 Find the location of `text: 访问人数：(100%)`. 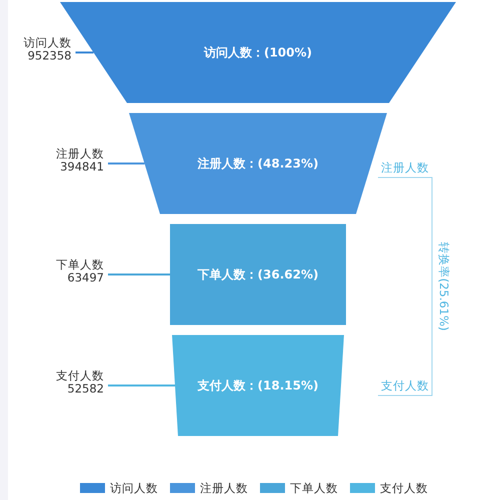

text: 访问人数：(100%) is located at coordinates (258, 53).